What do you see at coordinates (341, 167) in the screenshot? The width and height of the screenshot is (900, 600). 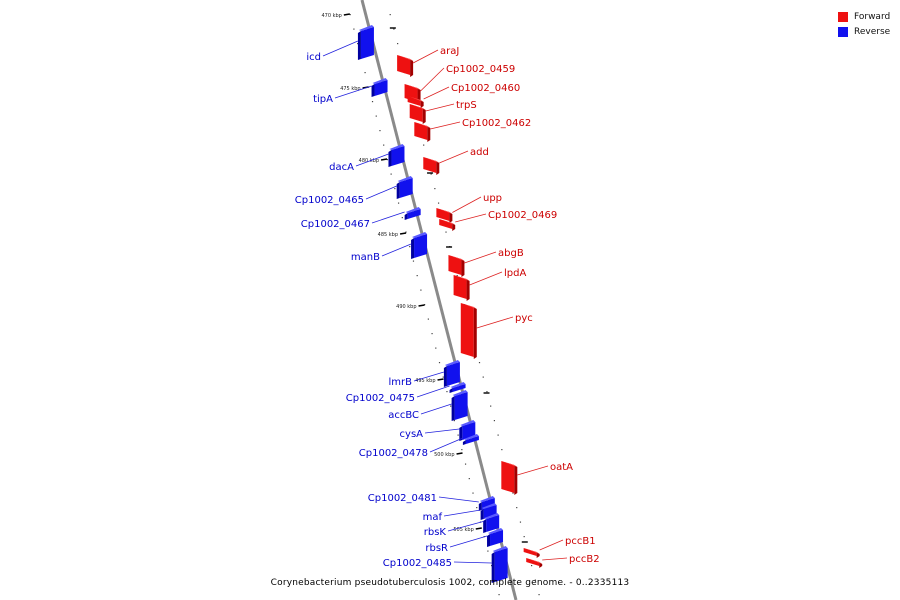 I see `gene-label-daca: dacA` at bounding box center [341, 167].